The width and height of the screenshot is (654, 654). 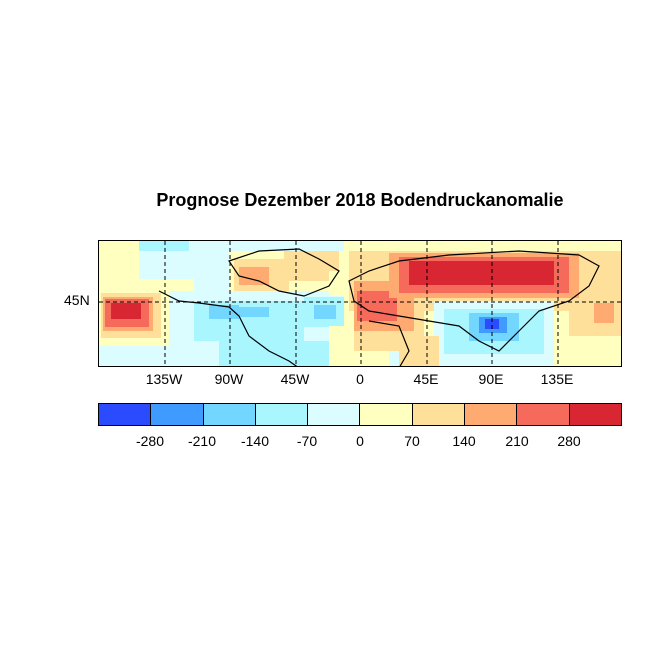 What do you see at coordinates (77, 300) in the screenshot?
I see `y-tick-45n: 45N` at bounding box center [77, 300].